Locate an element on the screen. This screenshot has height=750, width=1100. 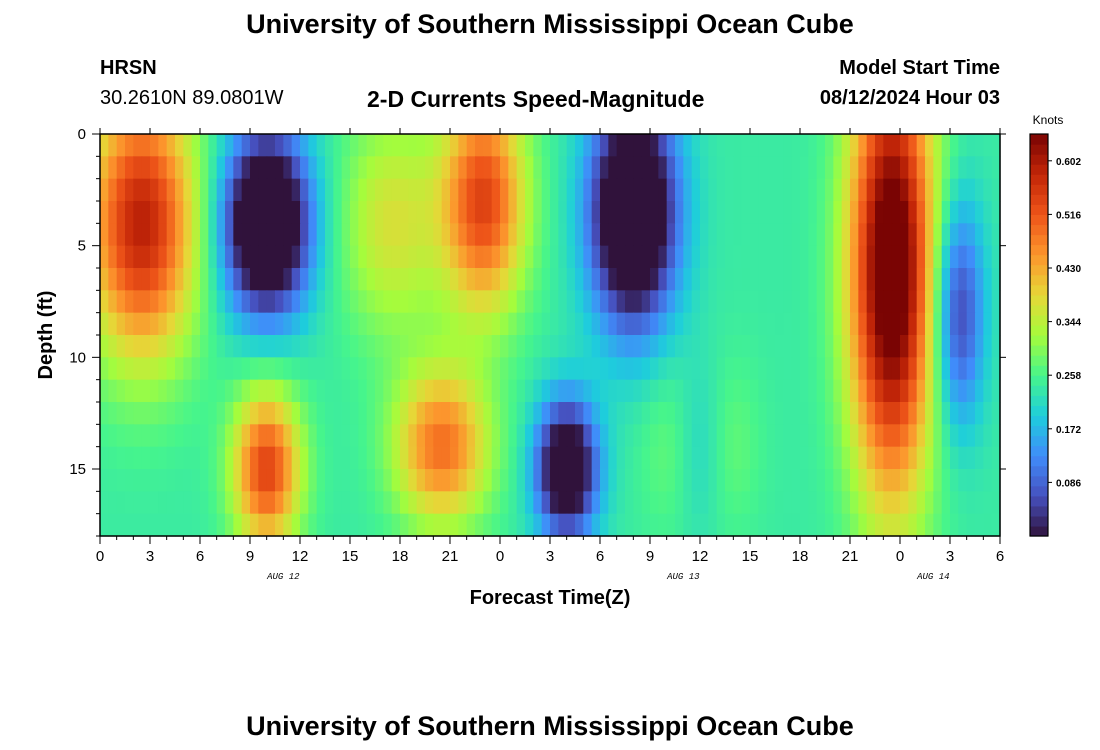
colorbar-tick-label: 0.430 is located at coordinates (1068, 269).